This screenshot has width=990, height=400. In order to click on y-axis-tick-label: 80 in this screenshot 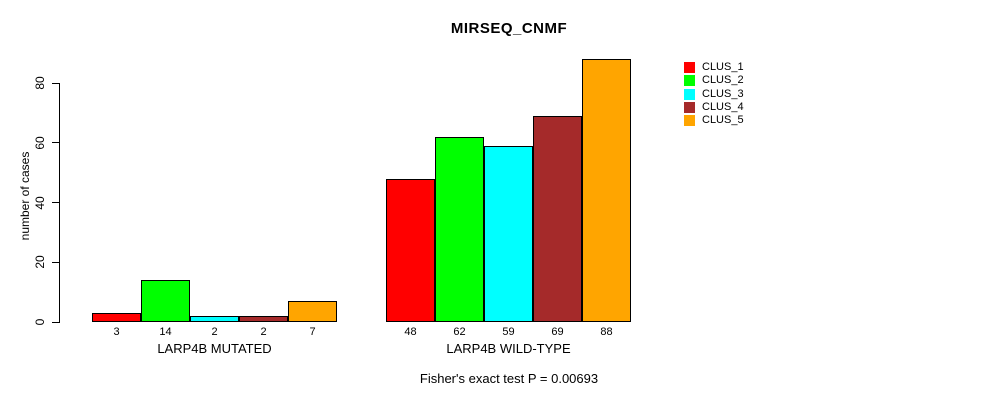, I will do `click(40, 83)`.